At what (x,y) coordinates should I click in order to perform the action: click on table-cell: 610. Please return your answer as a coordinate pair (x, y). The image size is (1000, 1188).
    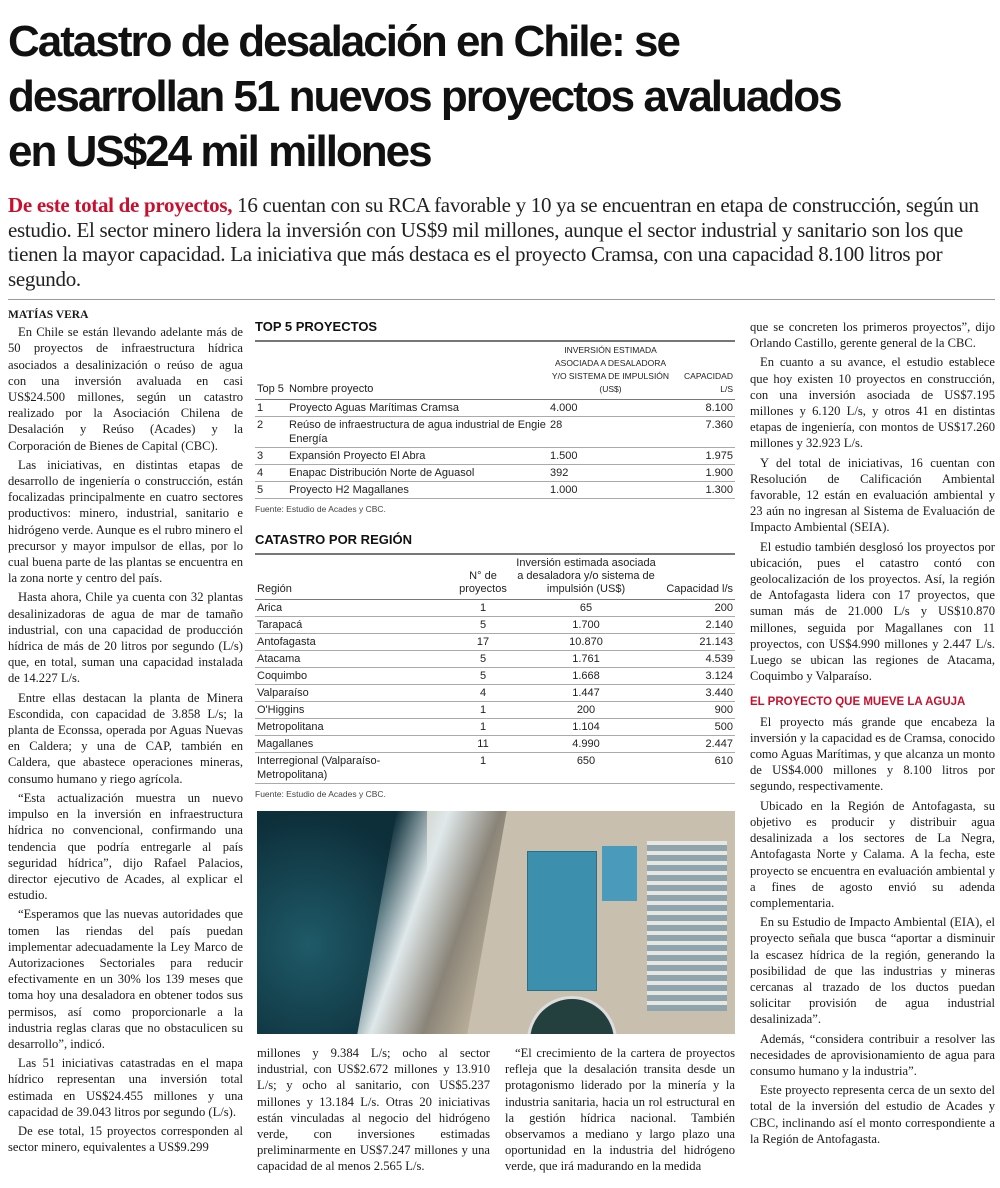
    Looking at the image, I should click on (697, 768).